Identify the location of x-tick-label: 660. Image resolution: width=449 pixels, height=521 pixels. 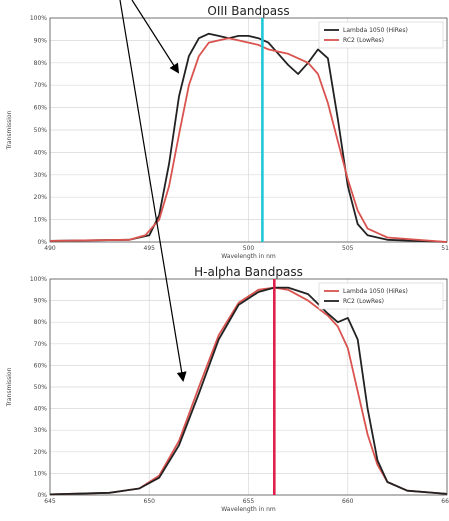
(348, 501).